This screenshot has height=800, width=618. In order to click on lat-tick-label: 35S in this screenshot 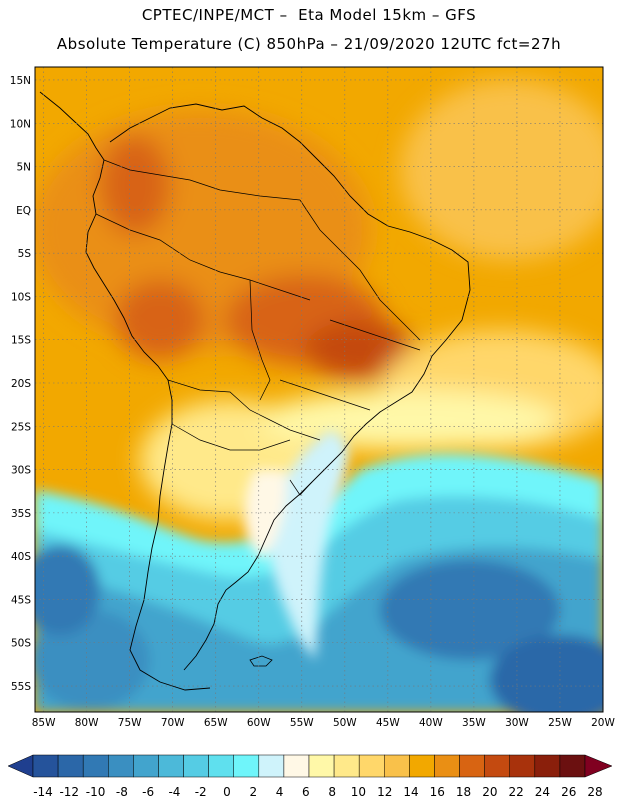, I will do `click(21, 514)`.